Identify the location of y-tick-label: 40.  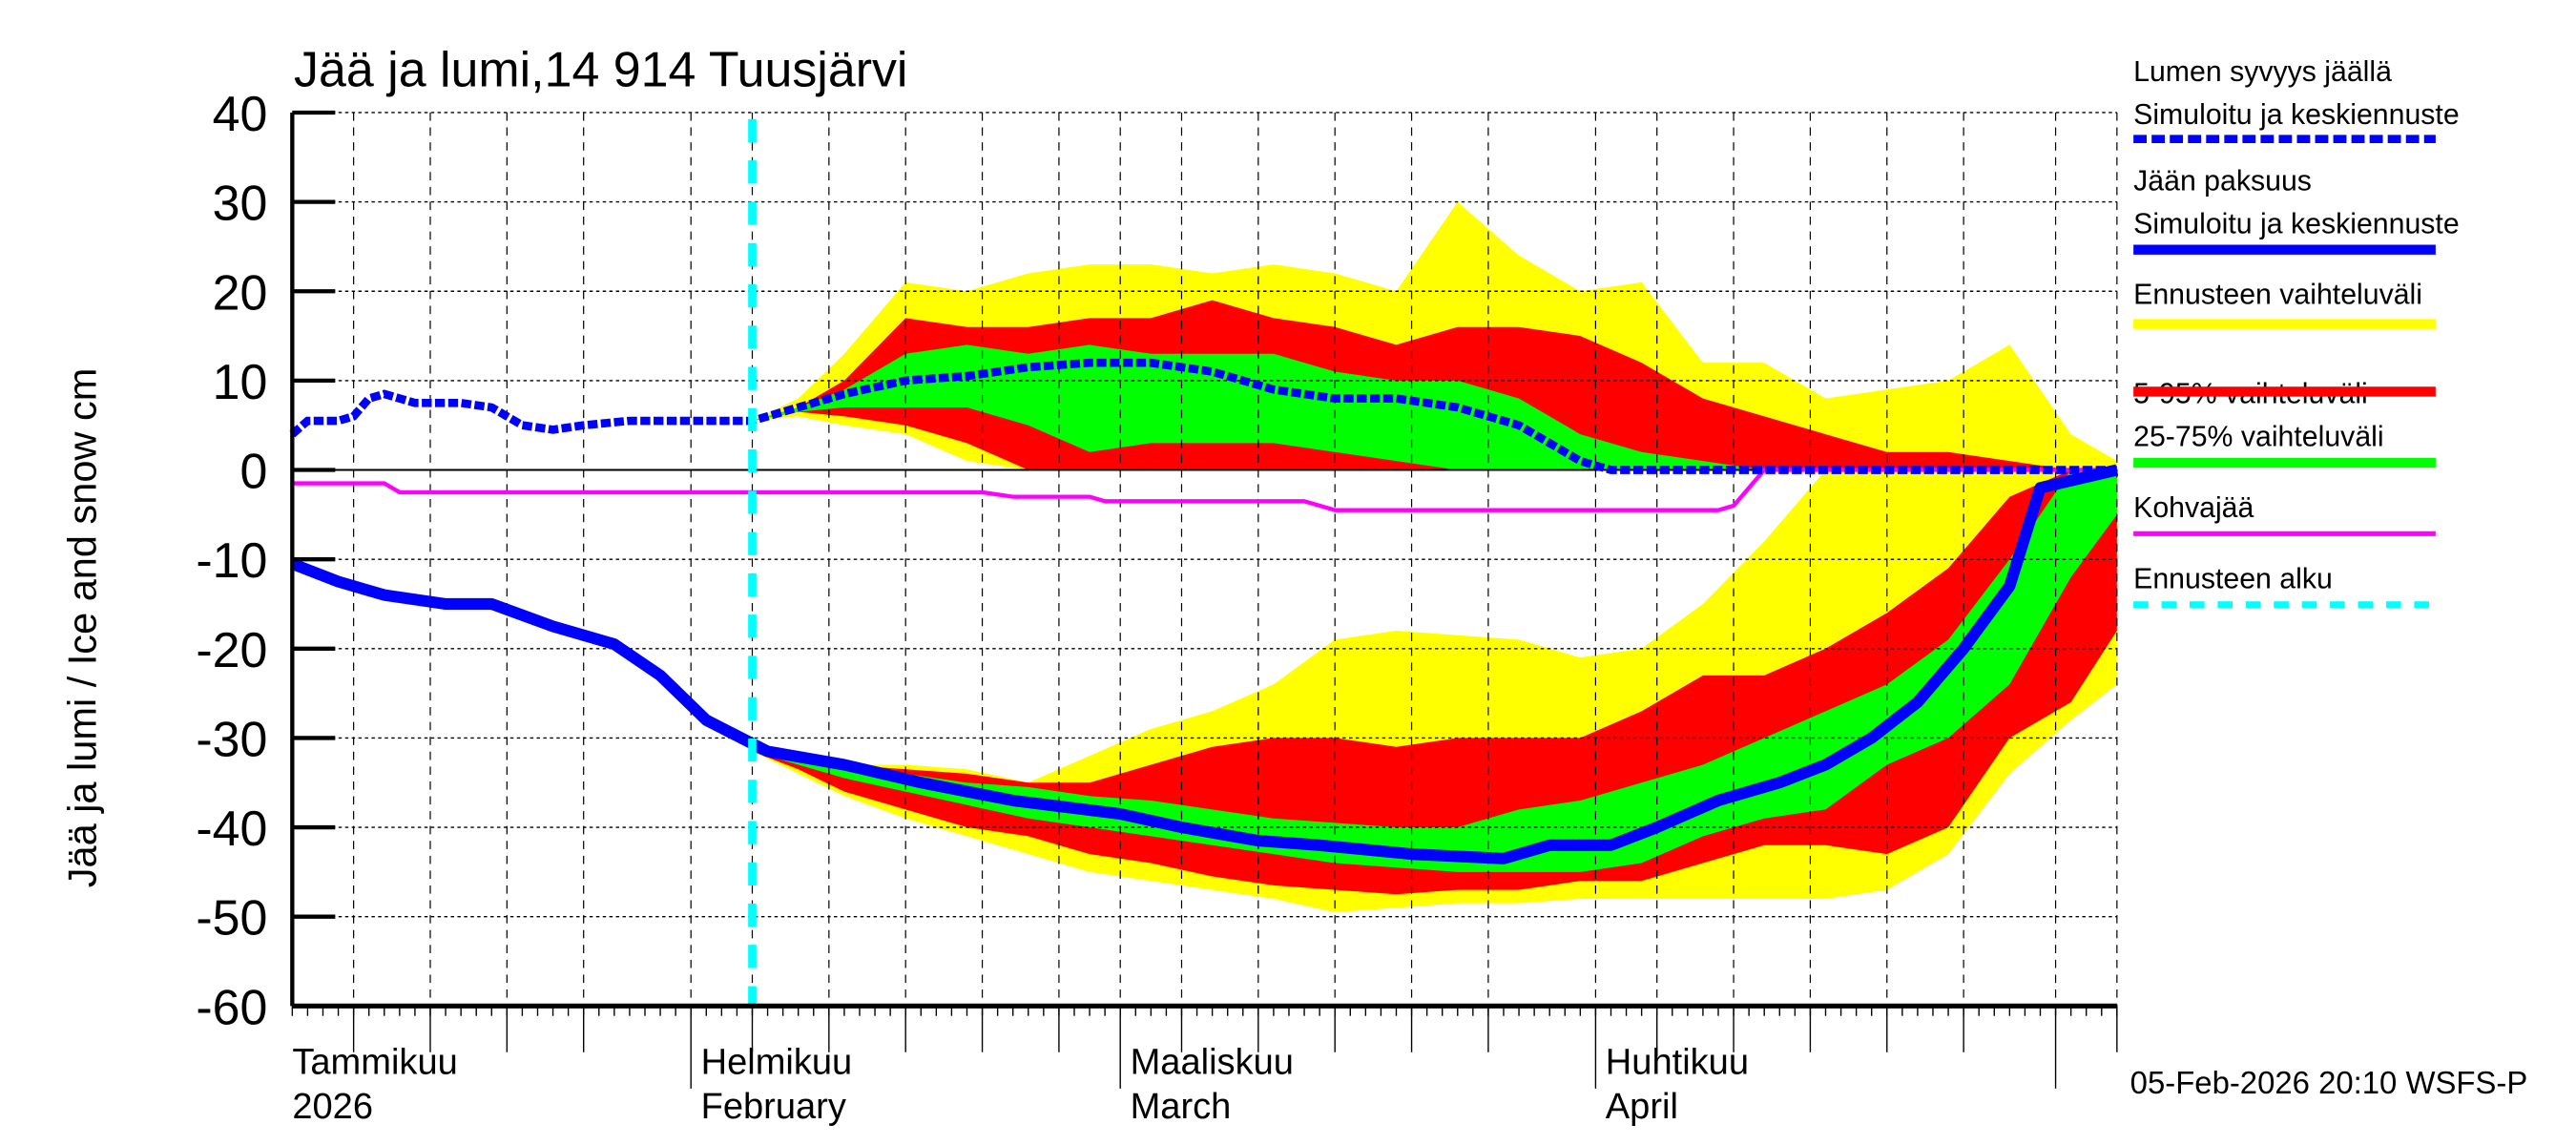
(240, 114).